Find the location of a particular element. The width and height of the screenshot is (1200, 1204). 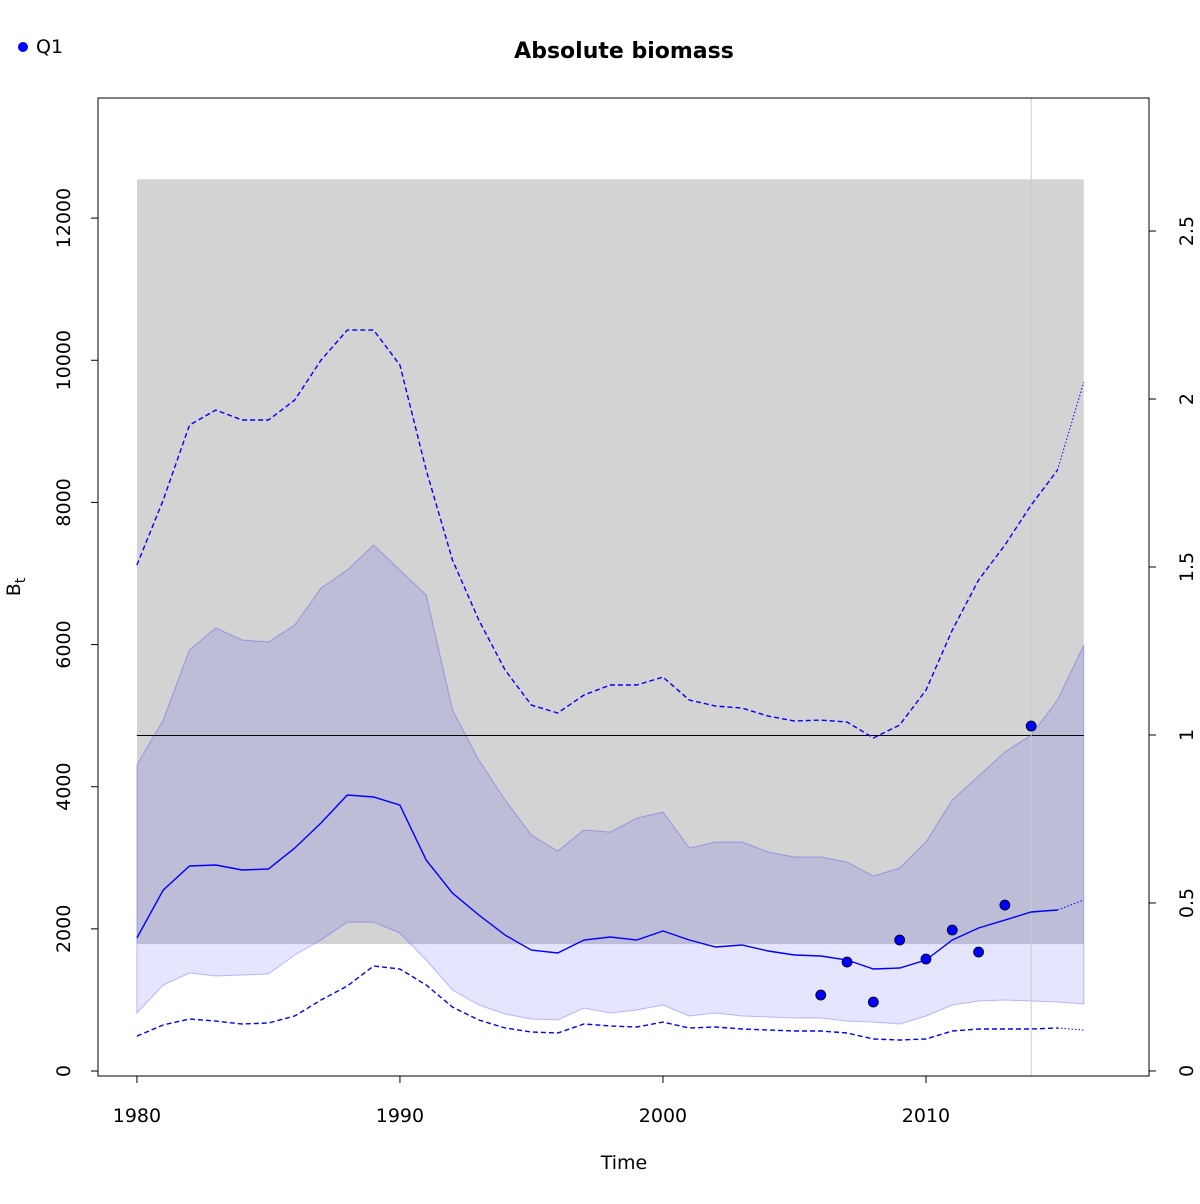

y2-tick-label: 2.5 is located at coordinates (1187, 231).